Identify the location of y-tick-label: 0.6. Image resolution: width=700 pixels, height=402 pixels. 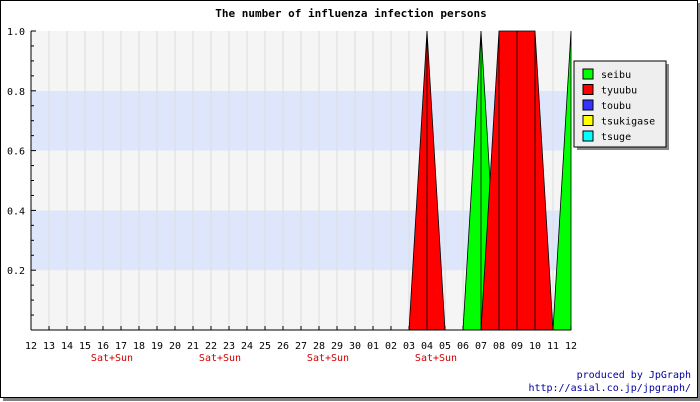
(16, 152).